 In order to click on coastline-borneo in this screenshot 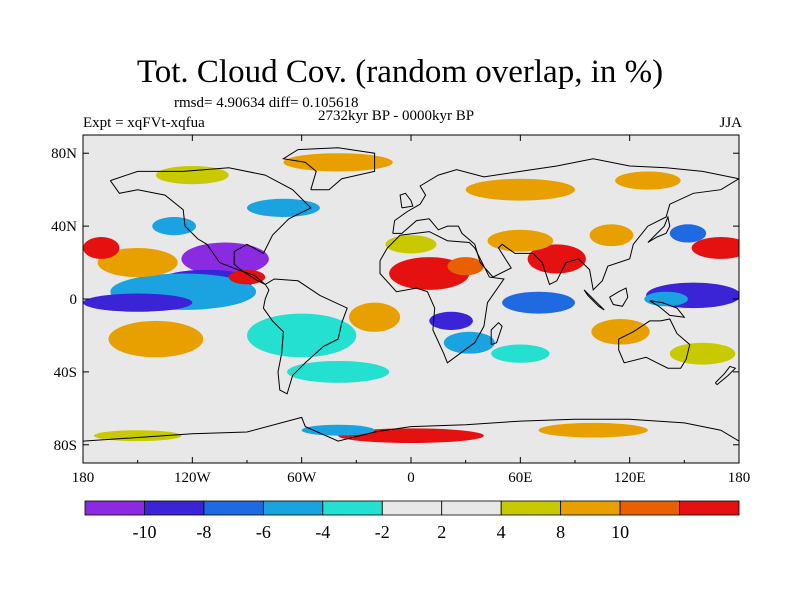, I will do `click(619, 297)`.